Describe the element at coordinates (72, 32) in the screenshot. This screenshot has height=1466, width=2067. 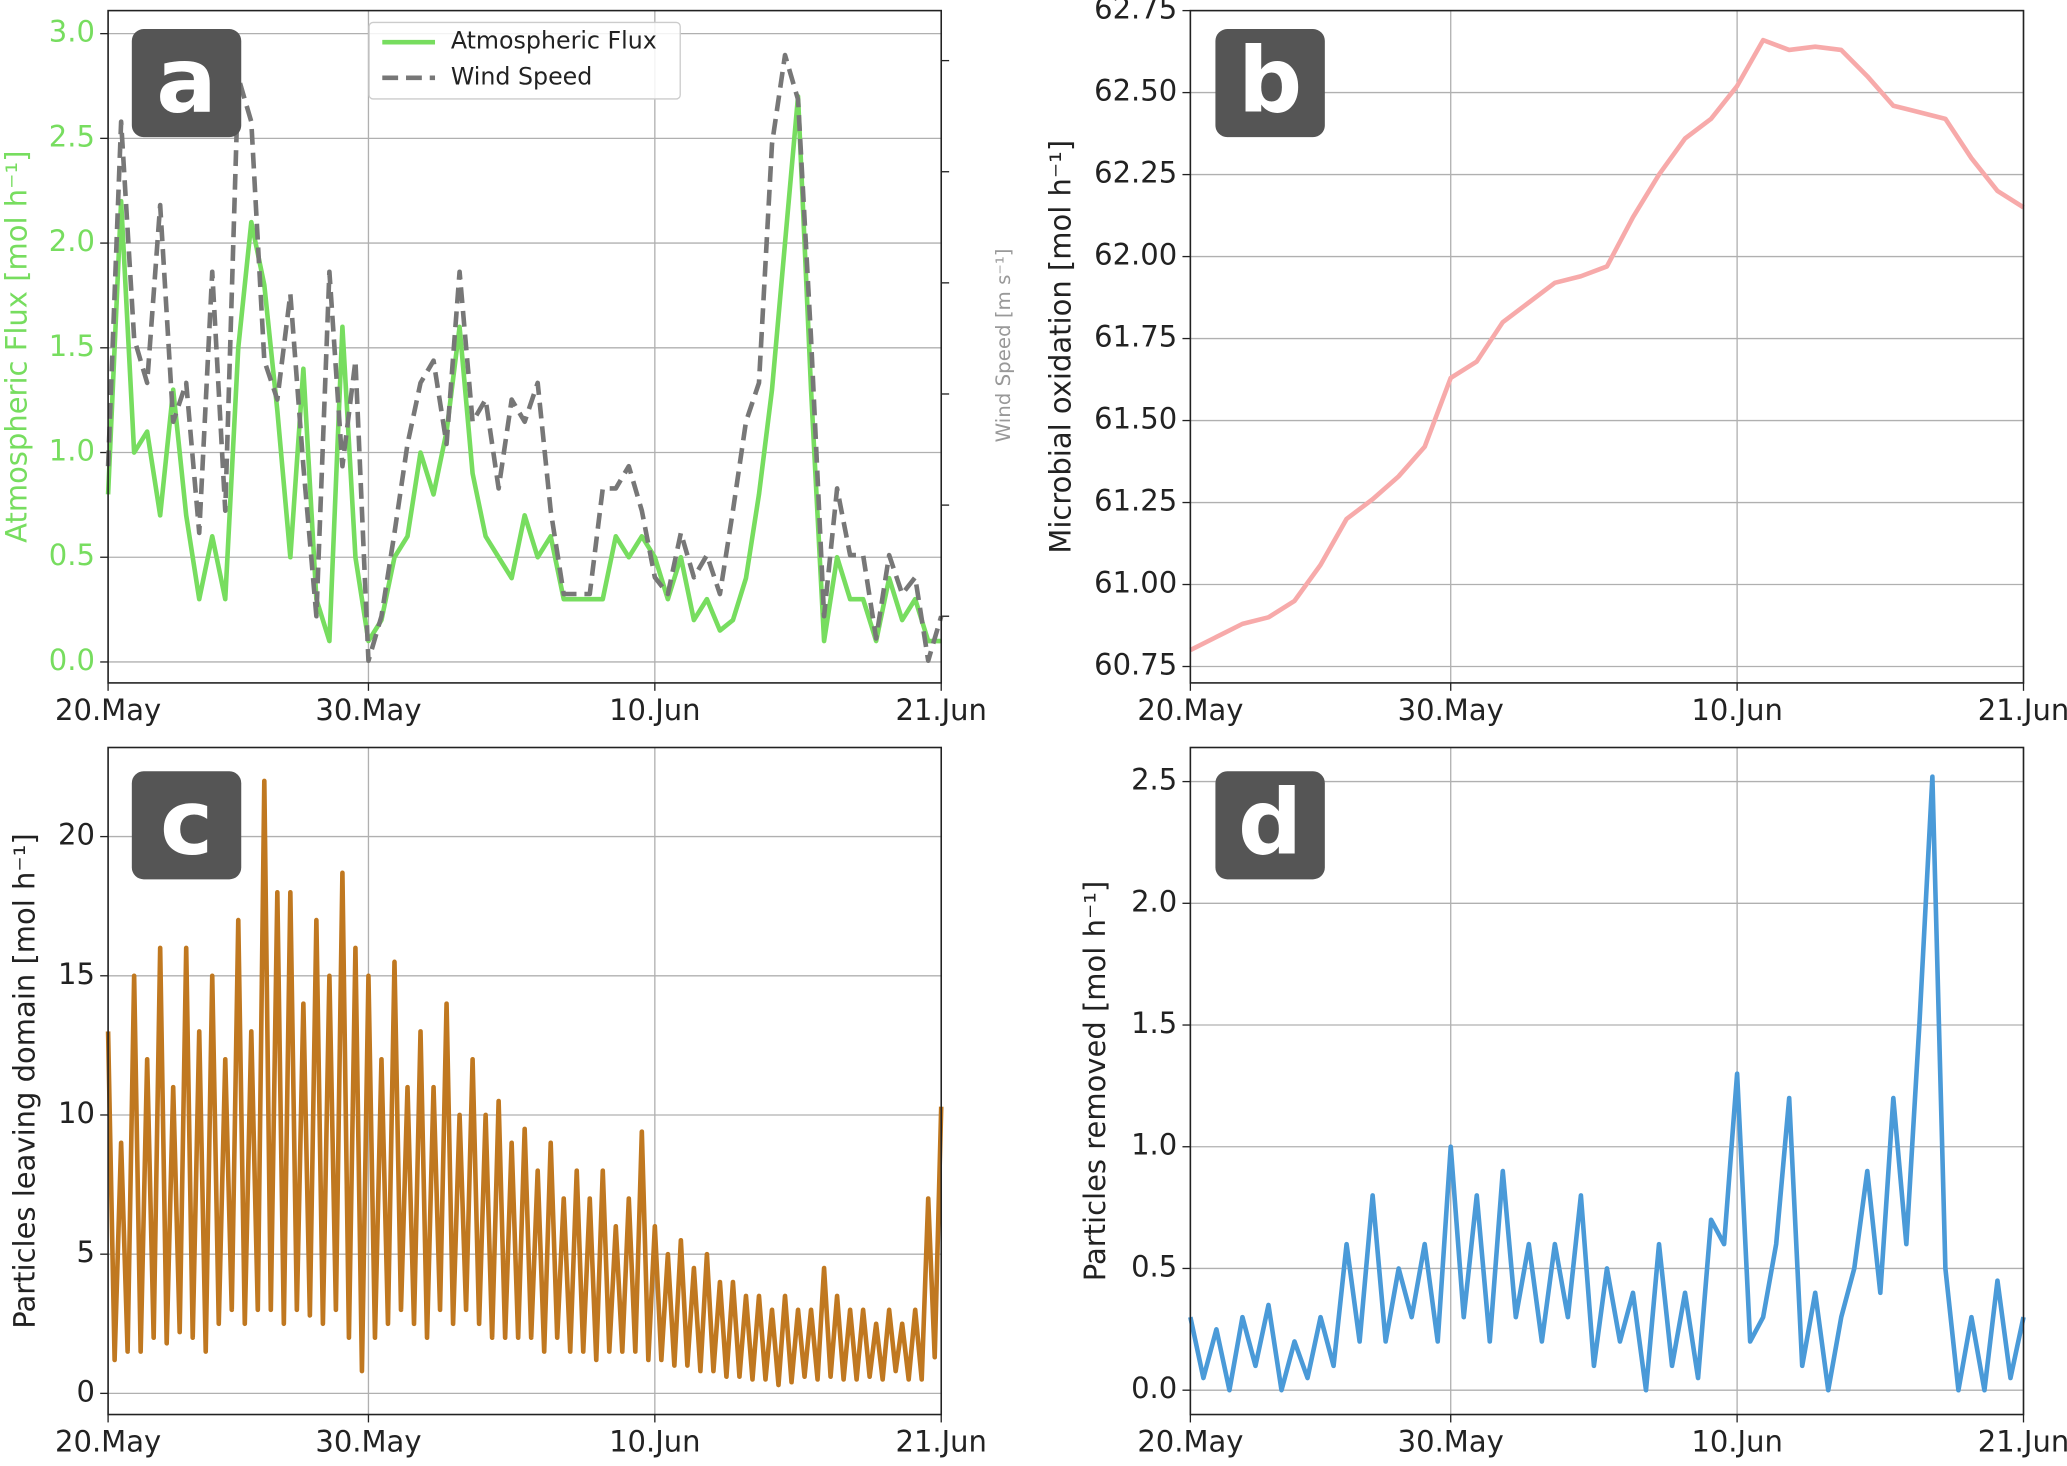
I see `y-tick-label: 3.0` at that location.